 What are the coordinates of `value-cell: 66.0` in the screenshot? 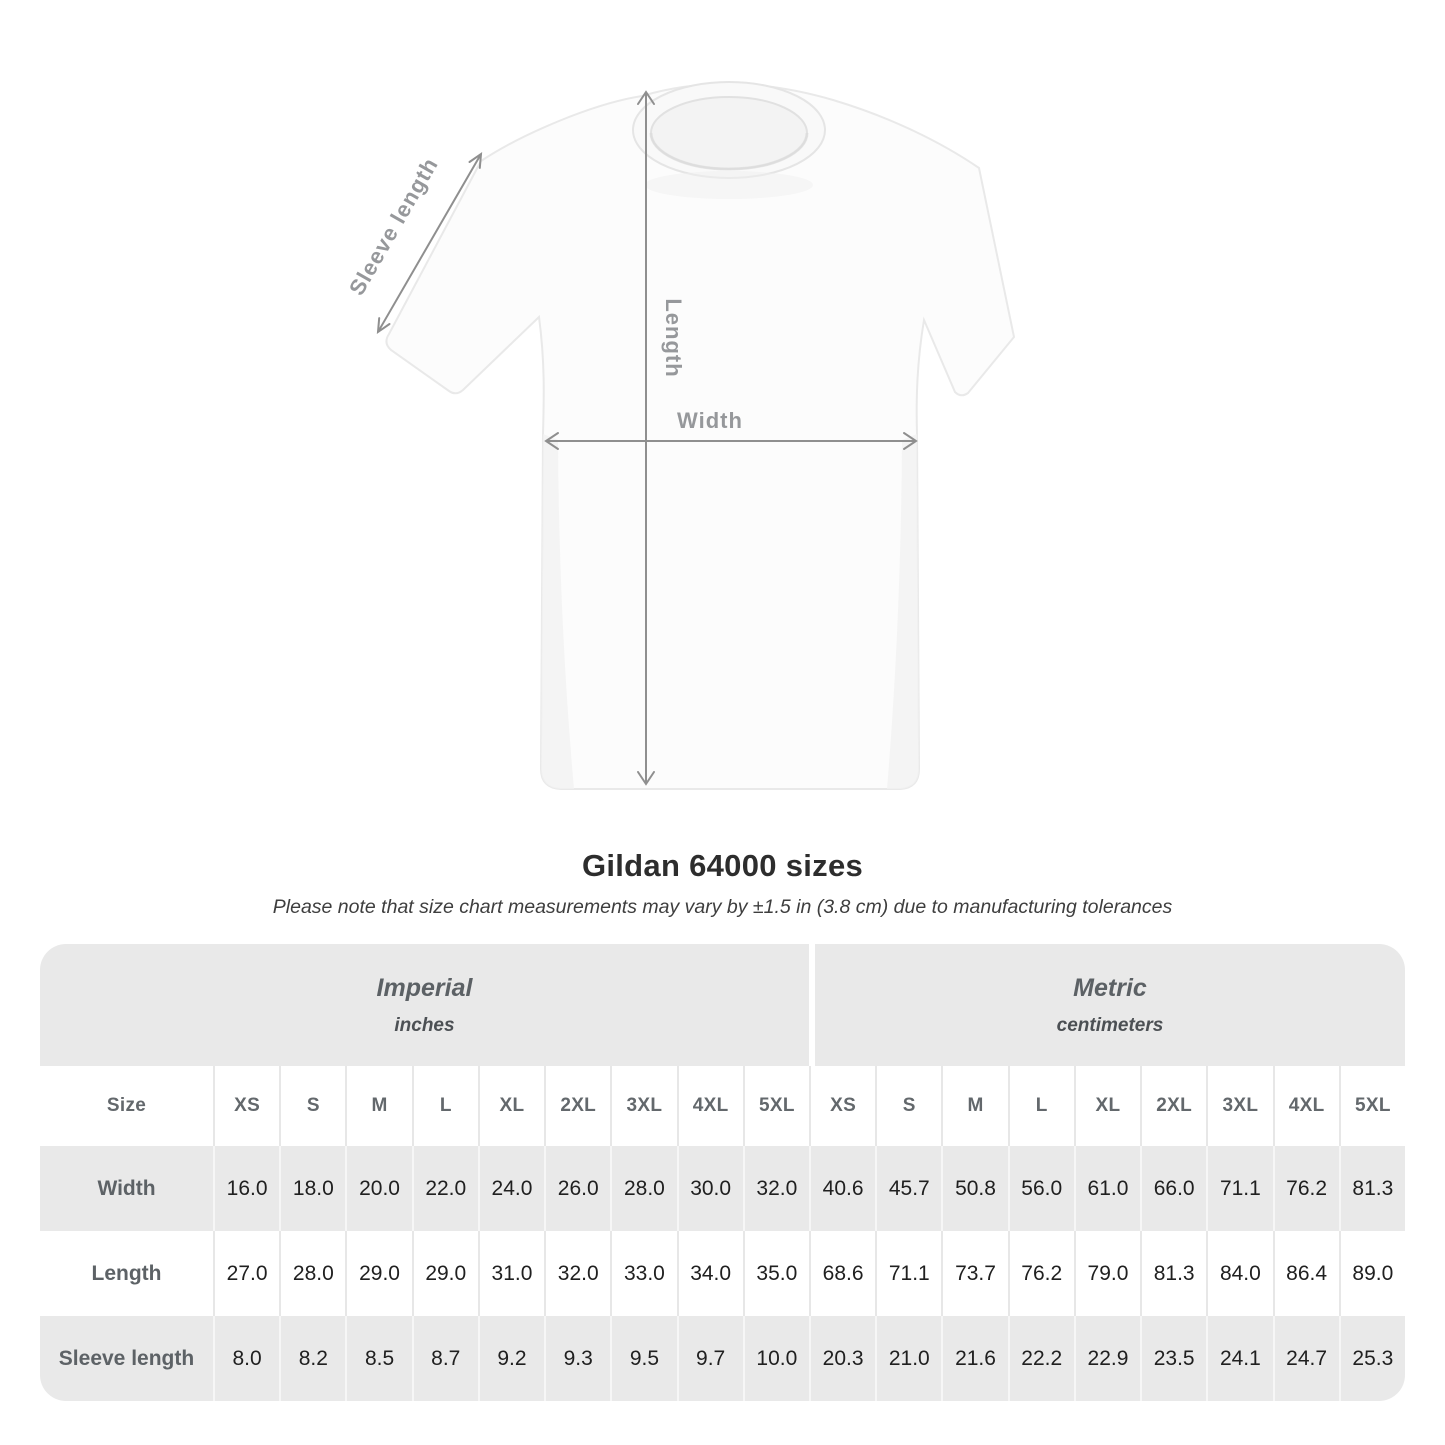 It's located at (1173, 1188).